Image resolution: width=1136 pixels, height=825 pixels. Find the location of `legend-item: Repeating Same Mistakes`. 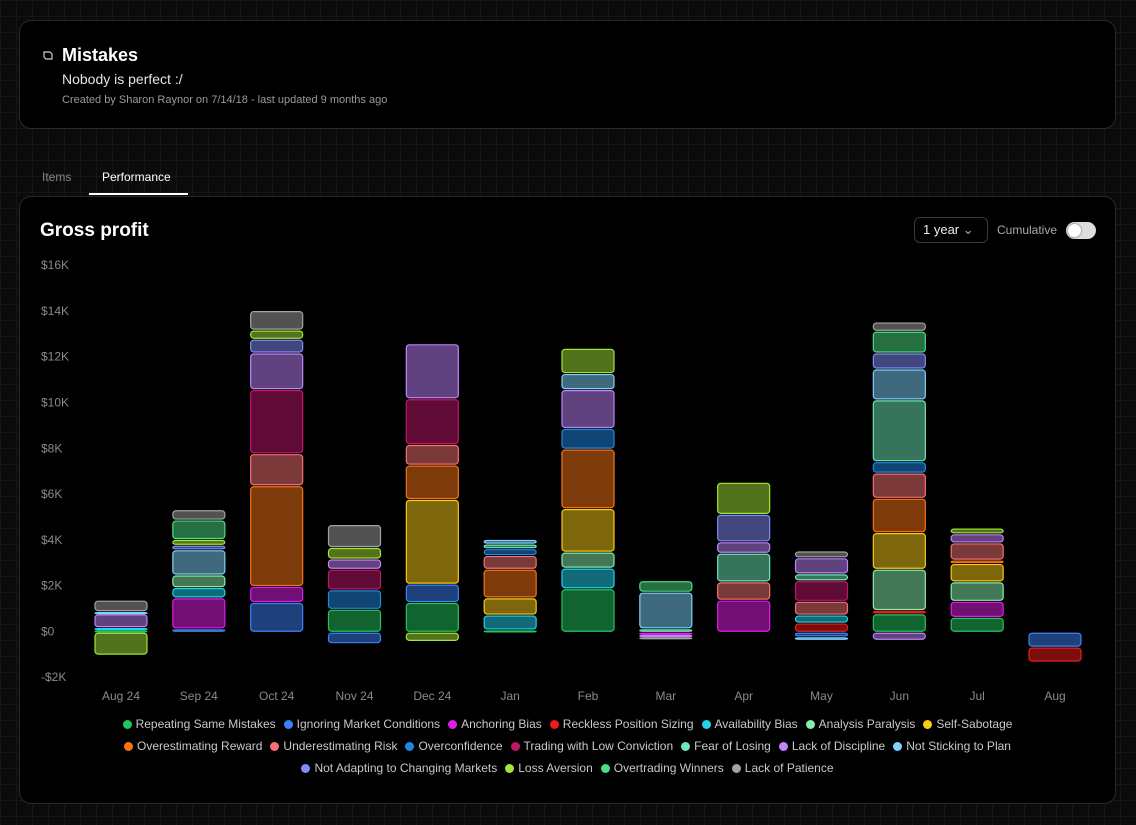

legend-item: Repeating Same Mistakes is located at coordinates (199, 724).